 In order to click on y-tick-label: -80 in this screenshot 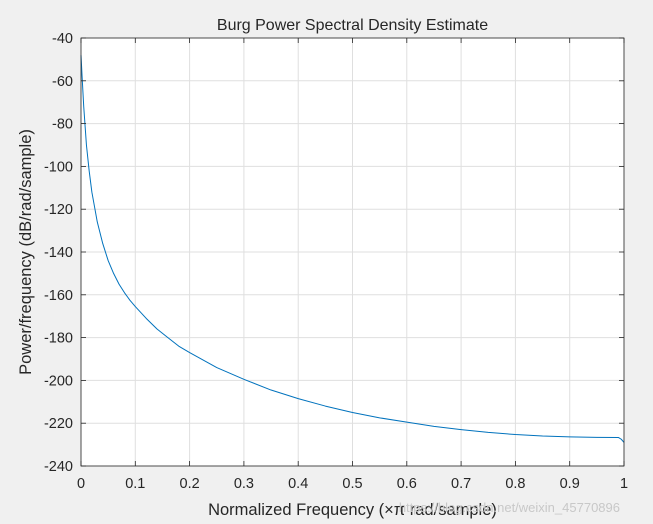, I will do `click(62, 125)`.